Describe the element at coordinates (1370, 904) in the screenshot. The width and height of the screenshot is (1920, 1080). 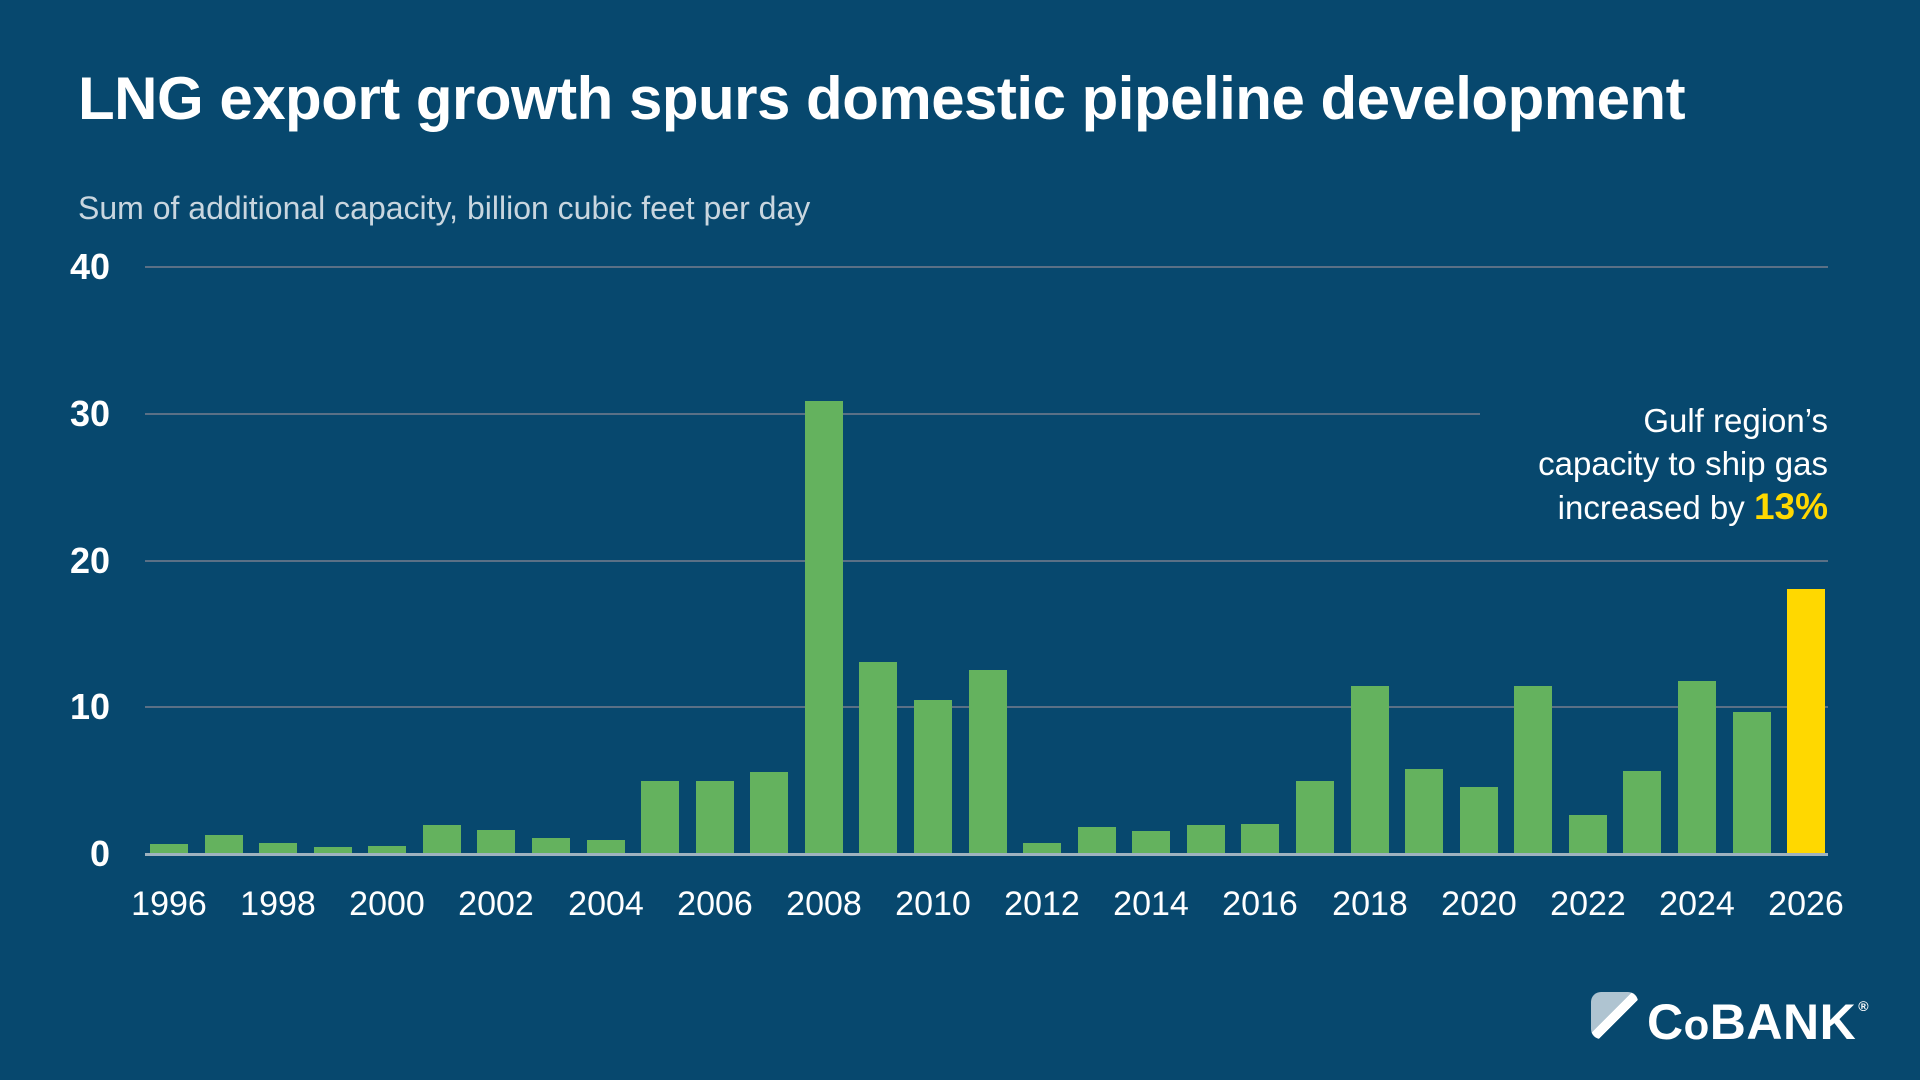
I see `x-tick-label-2018: 2018` at that location.